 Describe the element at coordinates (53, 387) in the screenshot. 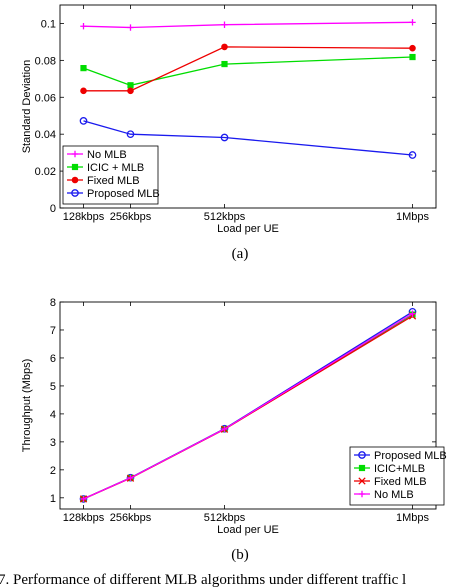

I see `b-ytick-label: 5` at that location.